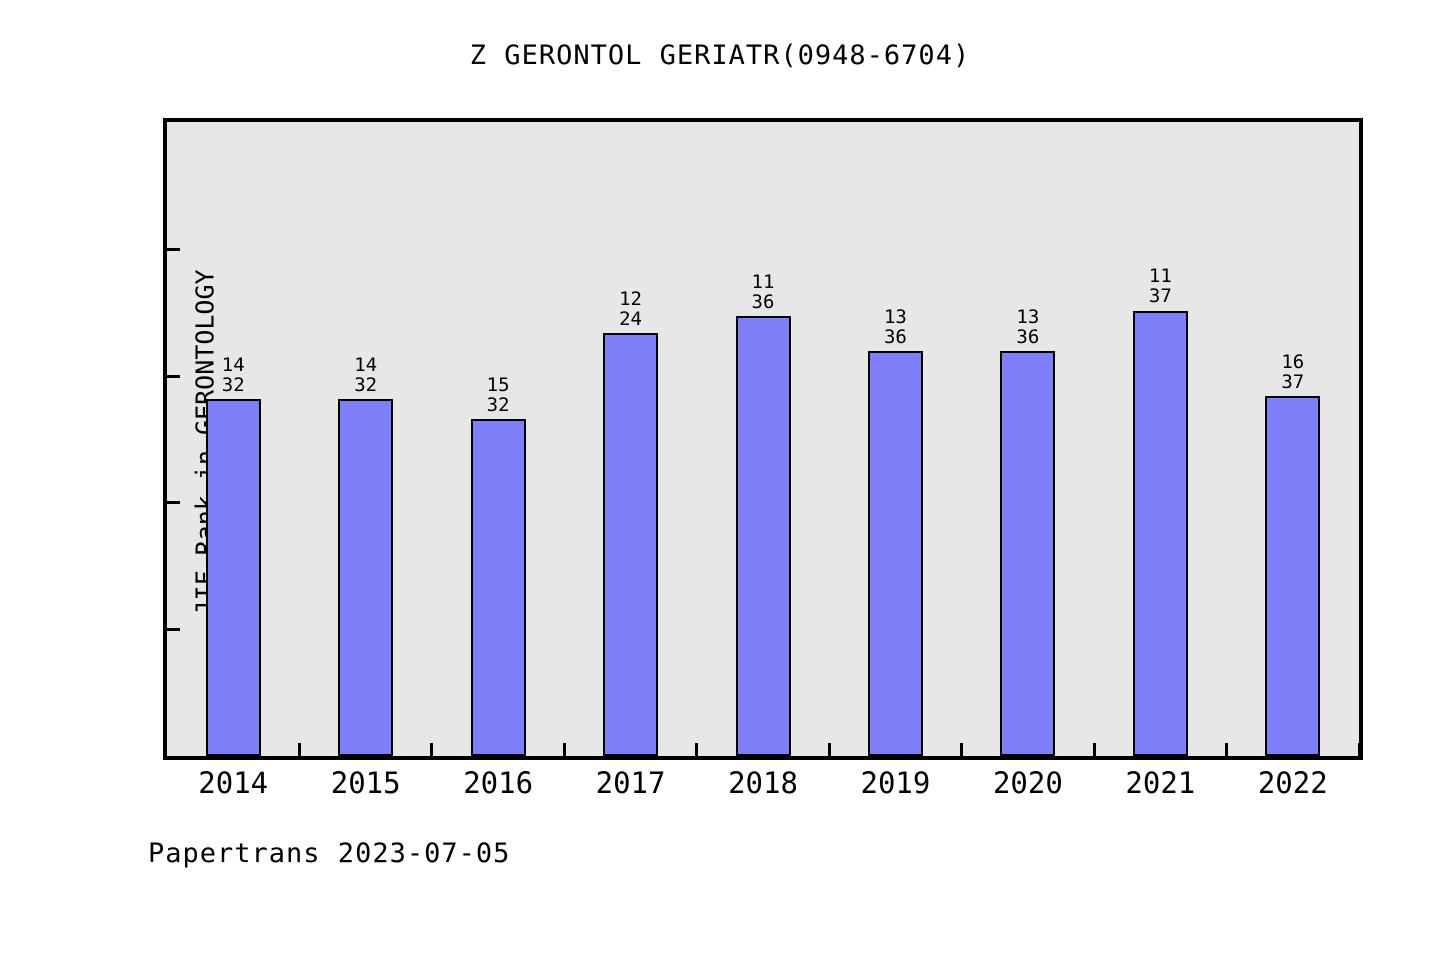 This screenshot has width=1440, height=960. What do you see at coordinates (1160, 783) in the screenshot?
I see `x-tick-label: 2021` at bounding box center [1160, 783].